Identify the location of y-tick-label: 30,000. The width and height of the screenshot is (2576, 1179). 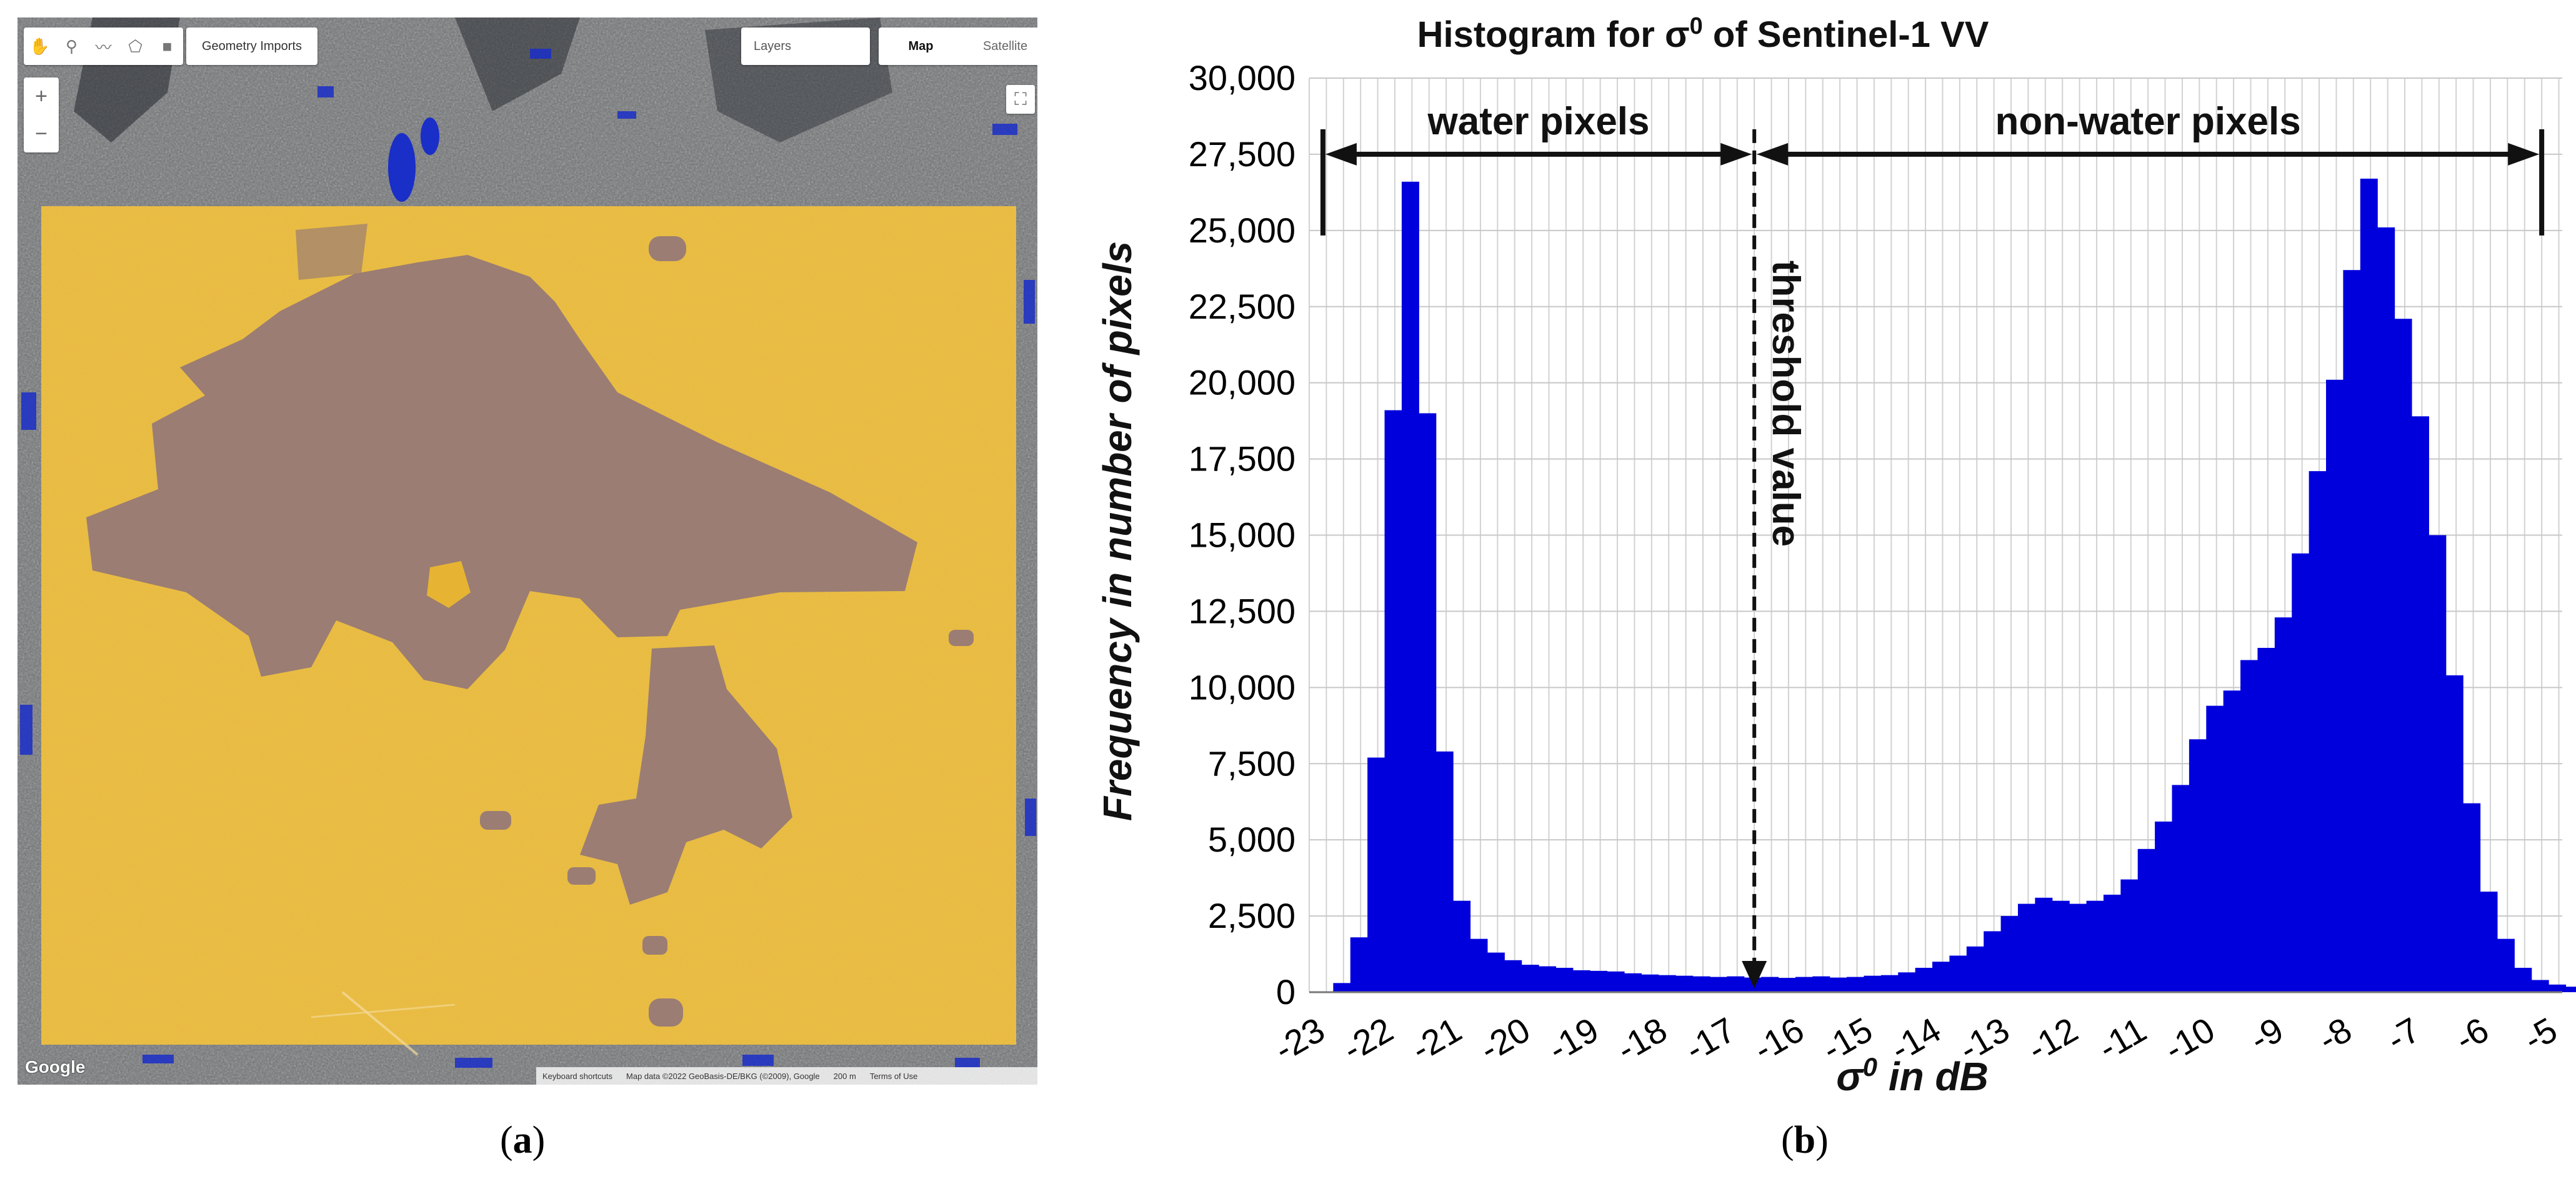
(1242, 77).